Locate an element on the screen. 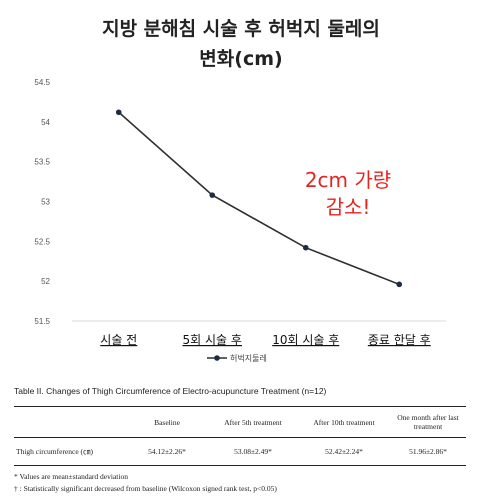 This screenshot has height=502, width=482. x-tick-label: 5회 시술 후 is located at coordinates (212, 340).